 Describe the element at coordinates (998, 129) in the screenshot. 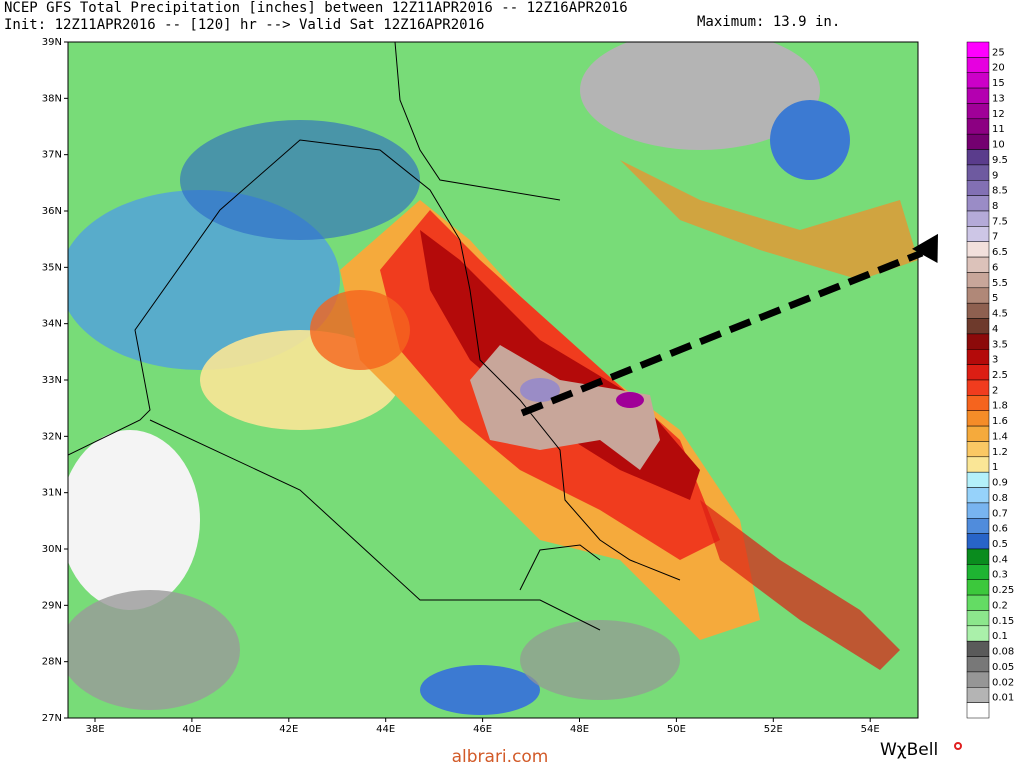

I see `colorbar-label: 11` at that location.